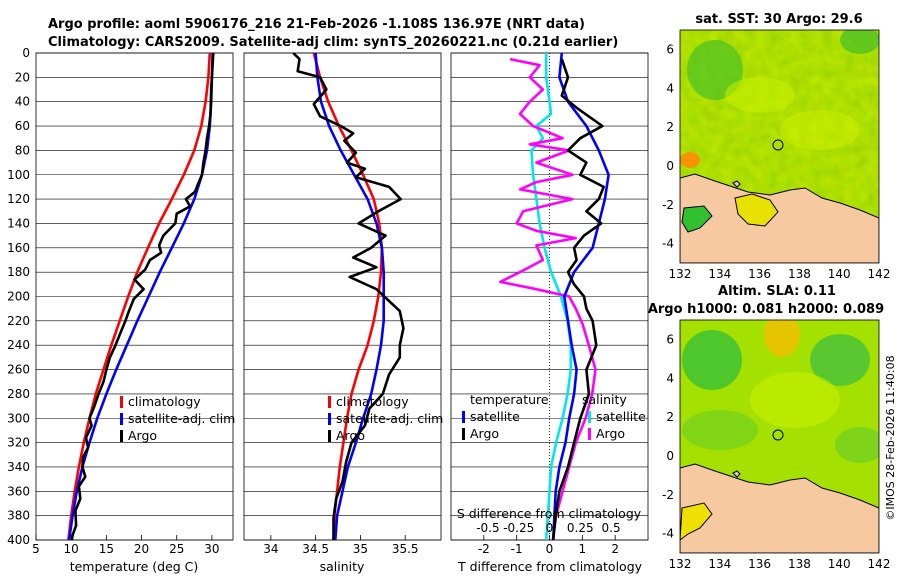 This screenshot has height=584, width=900. Describe the element at coordinates (164, 401) in the screenshot. I see `legend-label-climatology: climatology` at that location.